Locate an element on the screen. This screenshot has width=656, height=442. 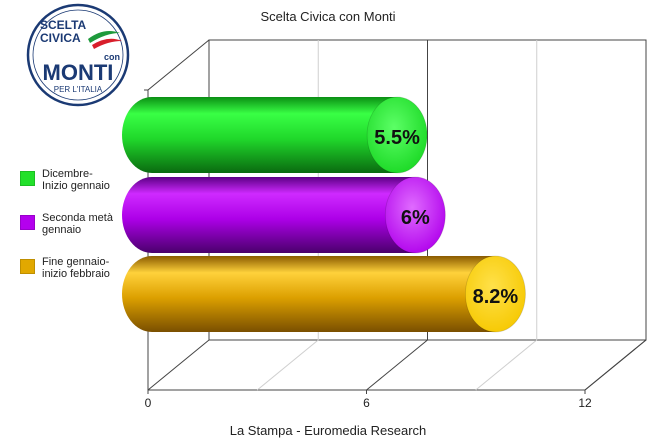
bar-group: 5.5% is located at coordinates (275, 135).